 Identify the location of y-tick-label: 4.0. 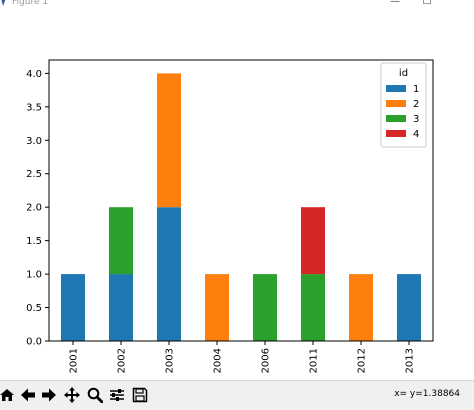
(34, 74).